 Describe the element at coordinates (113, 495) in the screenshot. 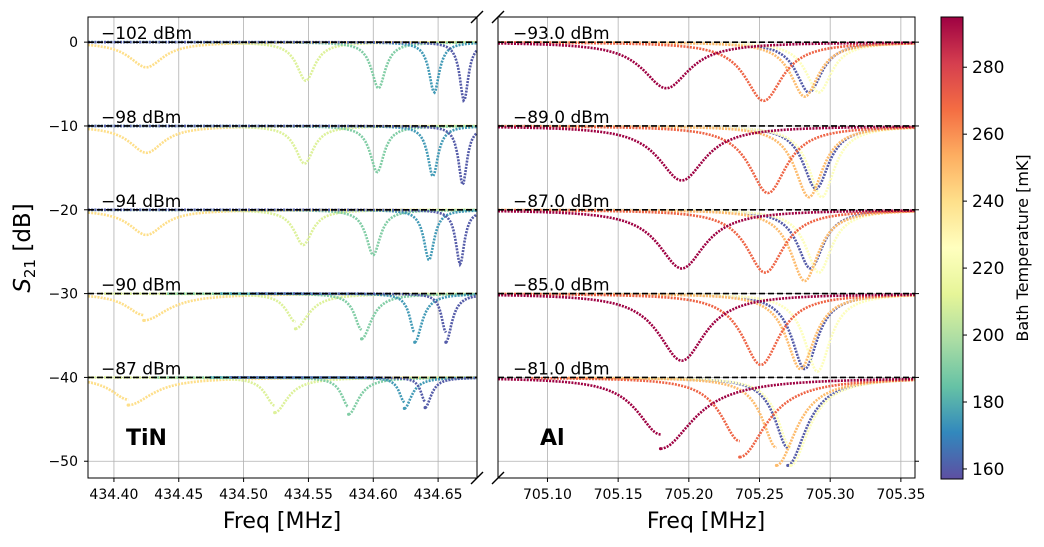

I see `x-tick-label: 434.40` at that location.